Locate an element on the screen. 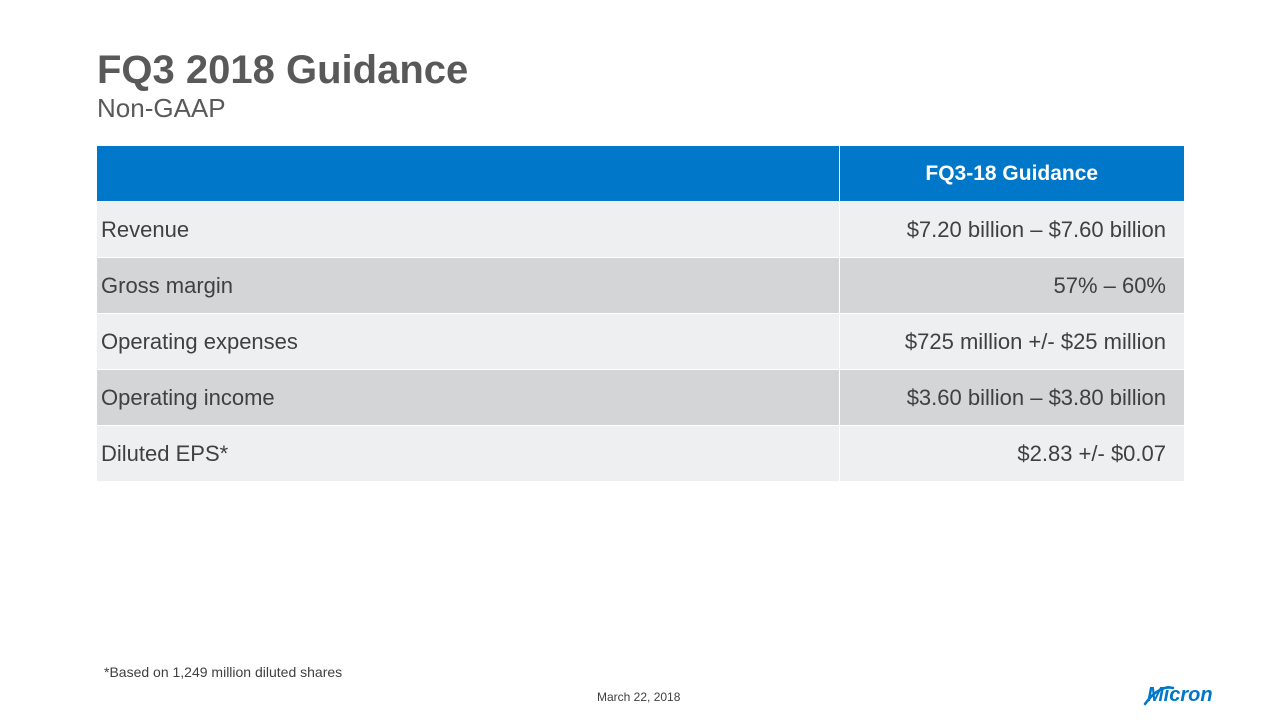 Image resolution: width=1280 pixels, height=720 pixels. table-header-row: FQ3-18 Guidance is located at coordinates (640, 174).